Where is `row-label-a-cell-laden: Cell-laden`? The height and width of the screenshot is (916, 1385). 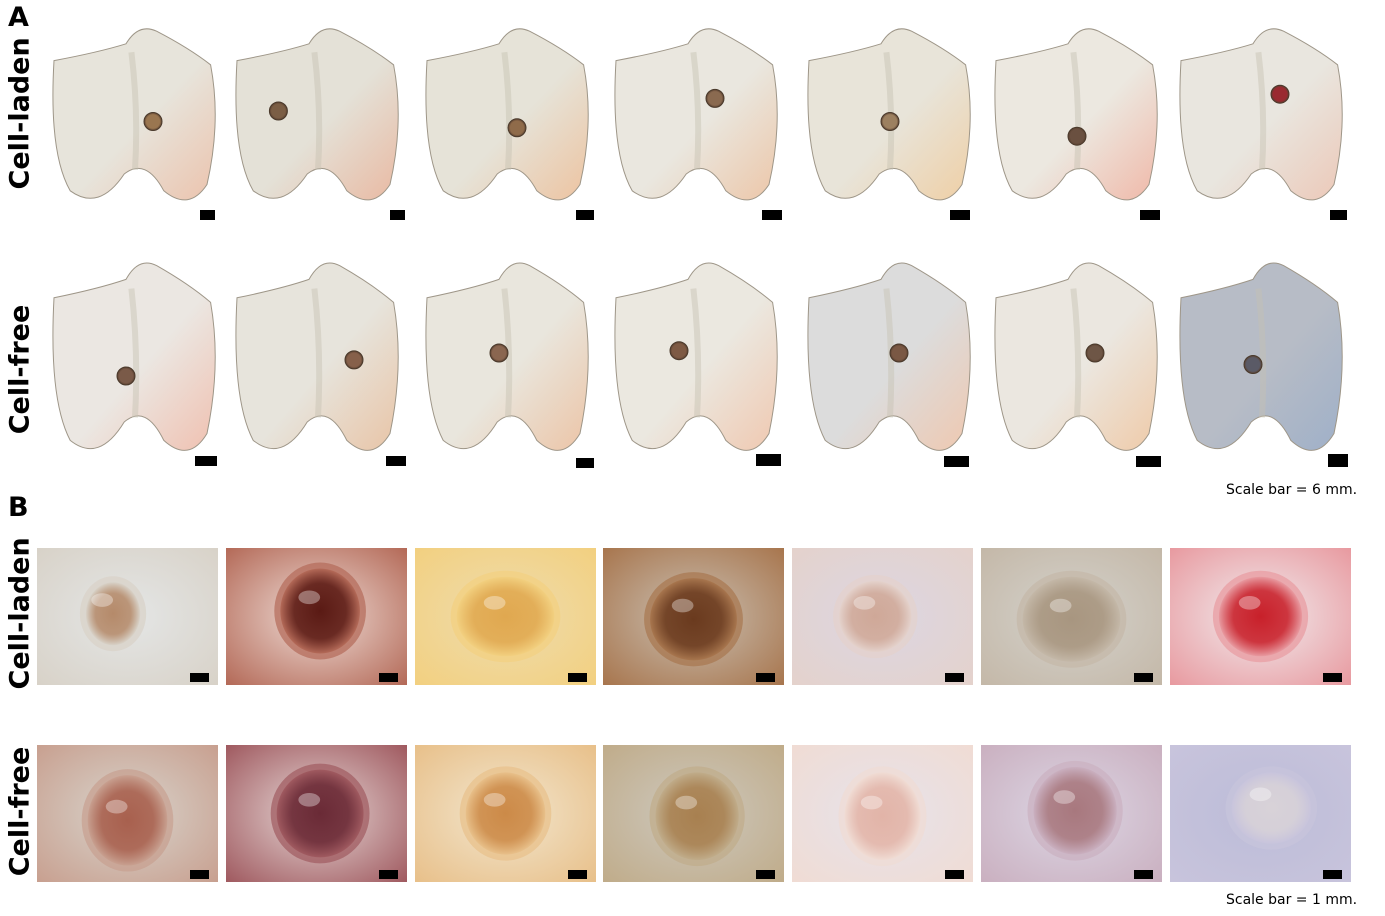 row-label-a-cell-laden: Cell-laden is located at coordinates (20, 113).